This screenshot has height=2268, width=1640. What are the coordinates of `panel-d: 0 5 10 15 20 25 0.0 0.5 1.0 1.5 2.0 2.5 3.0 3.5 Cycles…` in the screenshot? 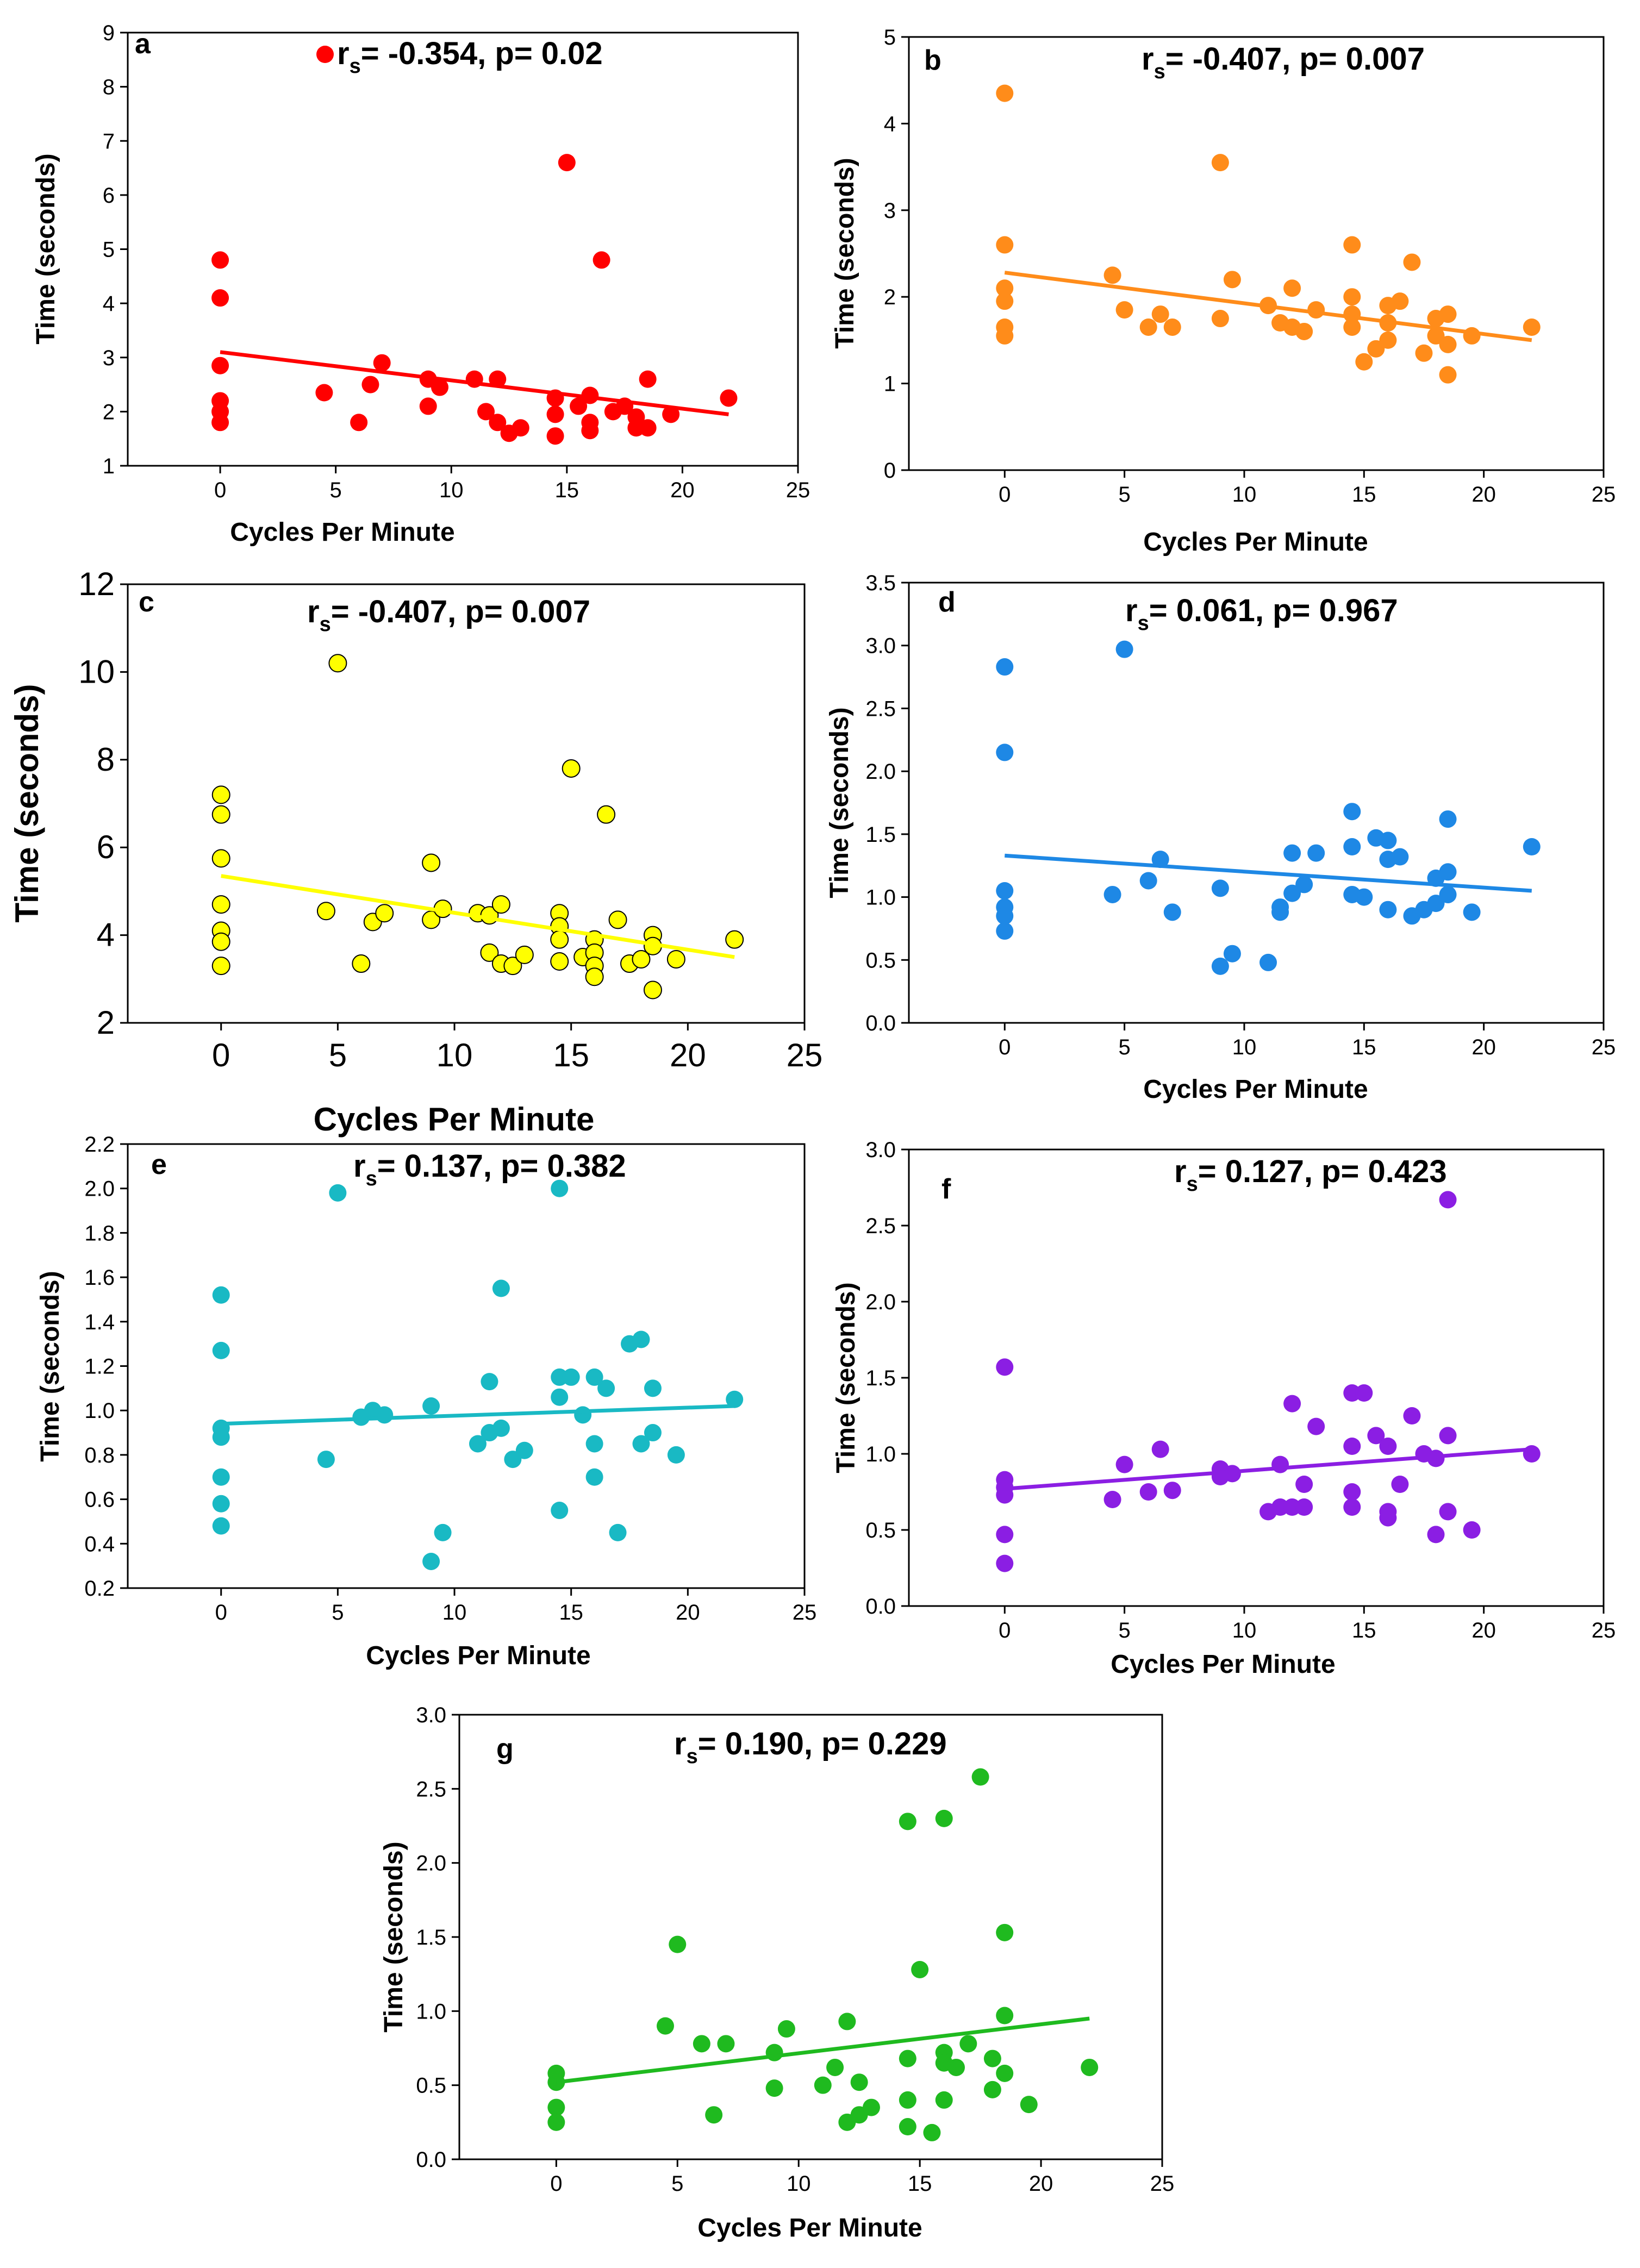 It's located at (1220, 837).